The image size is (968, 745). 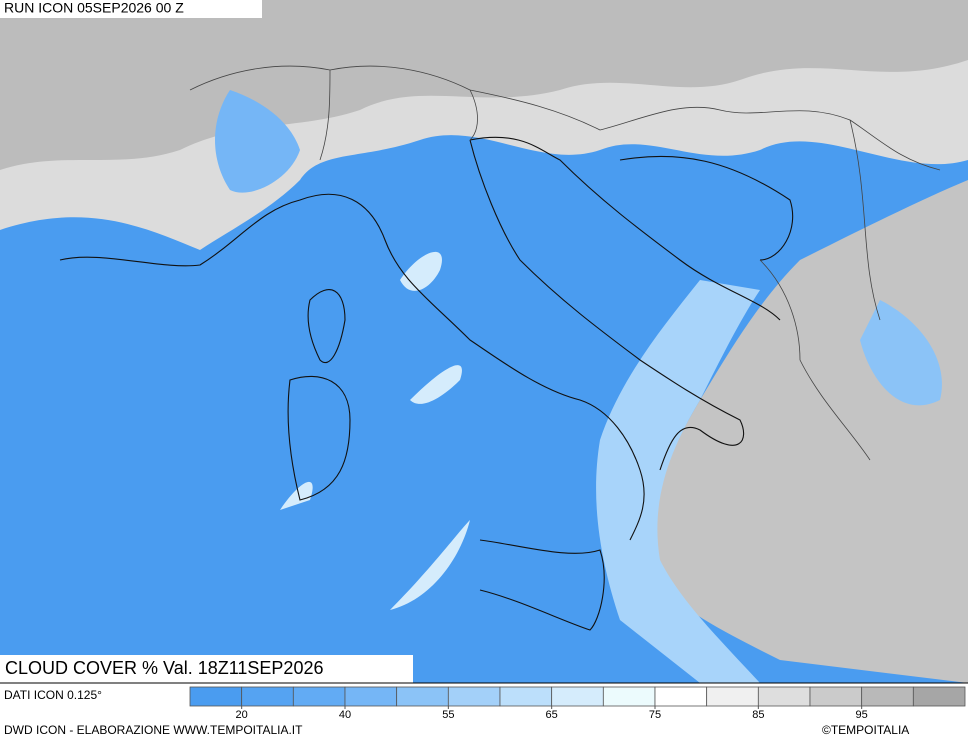 What do you see at coordinates (678, 481) in the screenshot?
I see `cloud-edge` at bounding box center [678, 481].